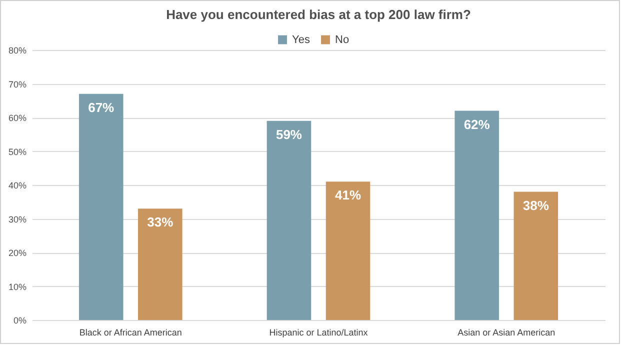  What do you see at coordinates (348, 195) in the screenshot?
I see `data-label: 41%` at bounding box center [348, 195].